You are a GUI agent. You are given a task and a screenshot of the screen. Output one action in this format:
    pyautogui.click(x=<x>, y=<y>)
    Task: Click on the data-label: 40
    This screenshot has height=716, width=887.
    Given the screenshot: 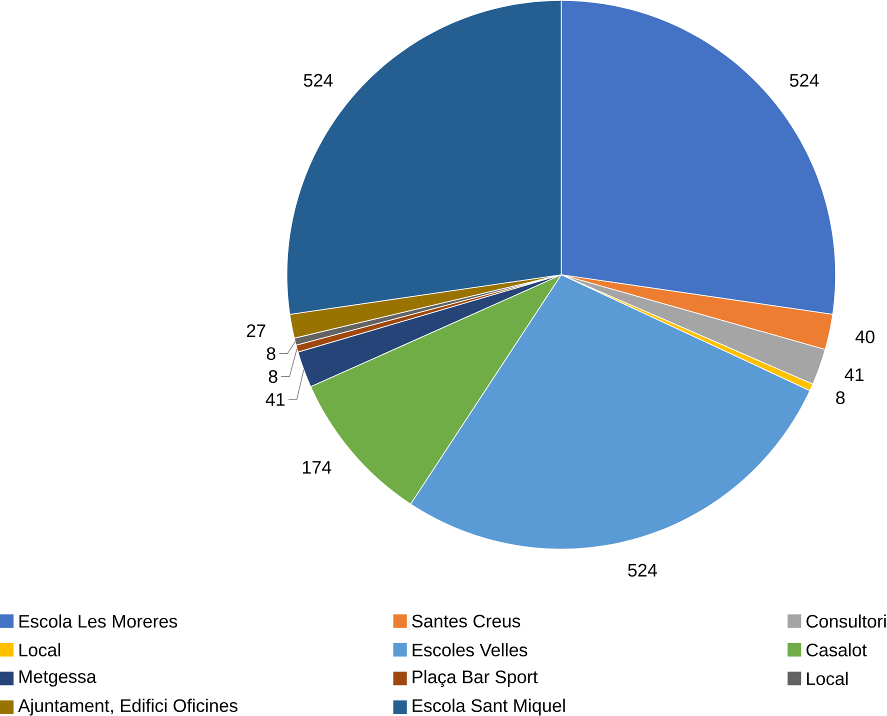 What is the action you would take?
    pyautogui.click(x=864, y=337)
    